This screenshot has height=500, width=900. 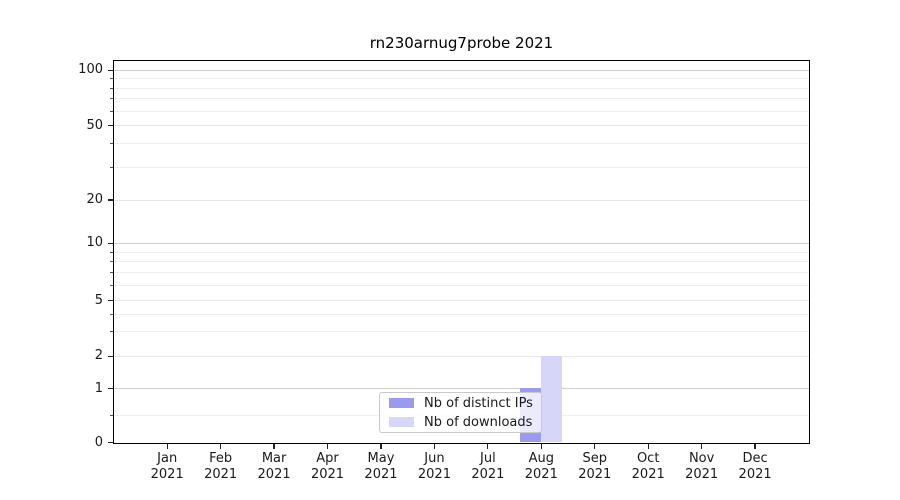 What do you see at coordinates (541, 458) in the screenshot?
I see `x-tick-label-month: Aug` at bounding box center [541, 458].